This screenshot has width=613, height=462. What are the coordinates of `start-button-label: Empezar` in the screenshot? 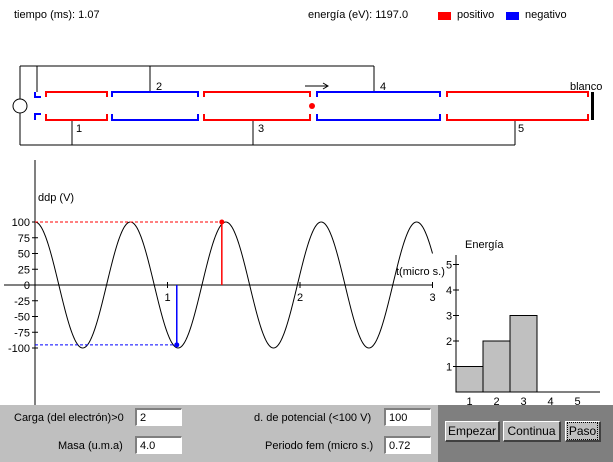 It's located at (472, 431).